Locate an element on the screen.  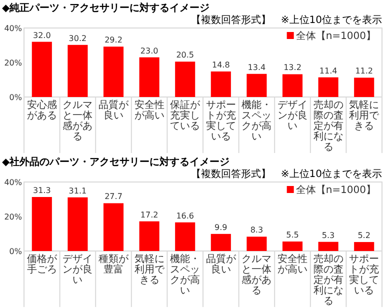
data-label: 27.7 is located at coordinates (113, 197).